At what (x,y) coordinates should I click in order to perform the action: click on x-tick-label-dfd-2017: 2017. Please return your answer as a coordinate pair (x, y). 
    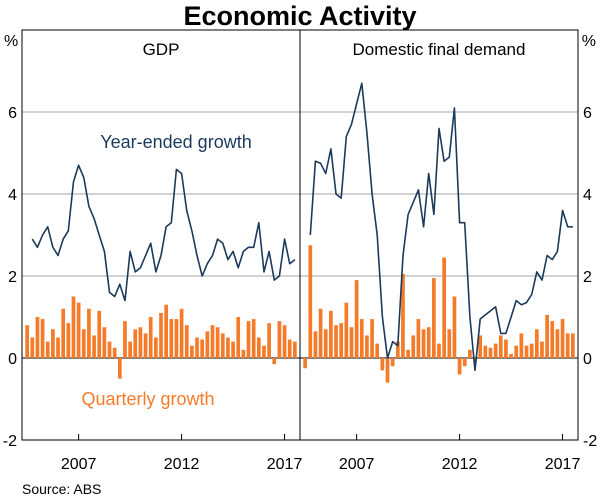
    Looking at the image, I should click on (563, 464).